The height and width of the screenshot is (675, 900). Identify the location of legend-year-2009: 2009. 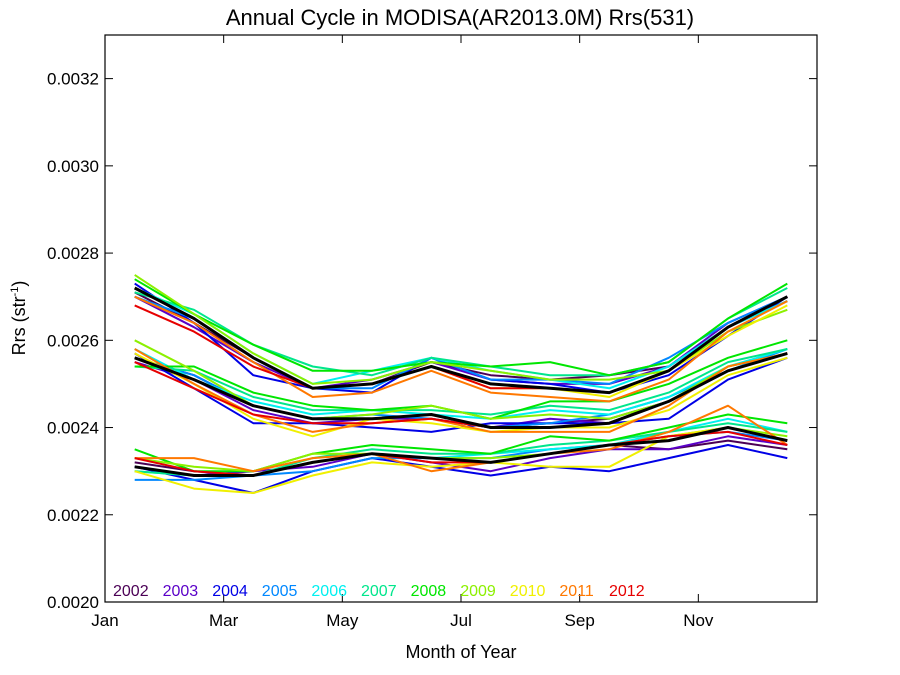
(478, 591).